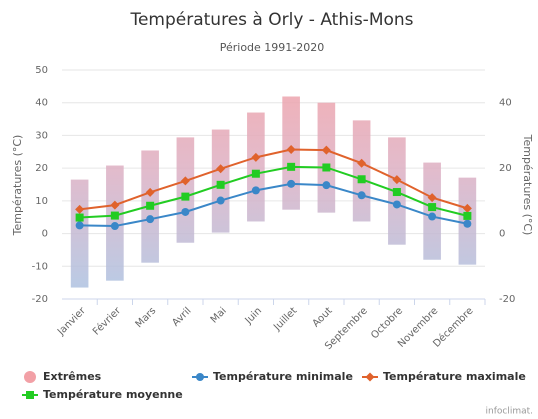  Describe the element at coordinates (72, 376) in the screenshot. I see `legend-label: Extrêmes` at that location.